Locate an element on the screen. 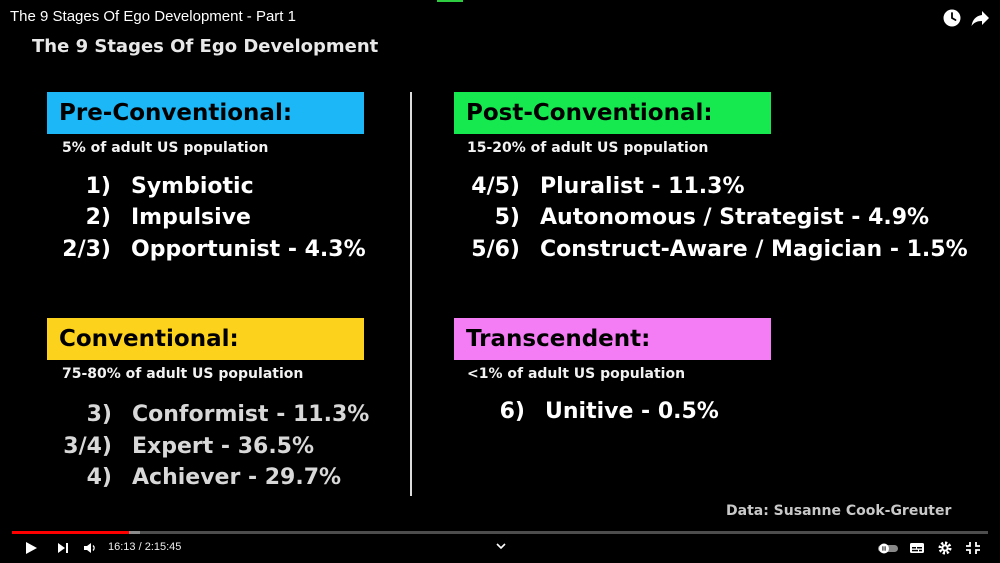 The image size is (1000, 563). volume-icon is located at coordinates (91, 548).